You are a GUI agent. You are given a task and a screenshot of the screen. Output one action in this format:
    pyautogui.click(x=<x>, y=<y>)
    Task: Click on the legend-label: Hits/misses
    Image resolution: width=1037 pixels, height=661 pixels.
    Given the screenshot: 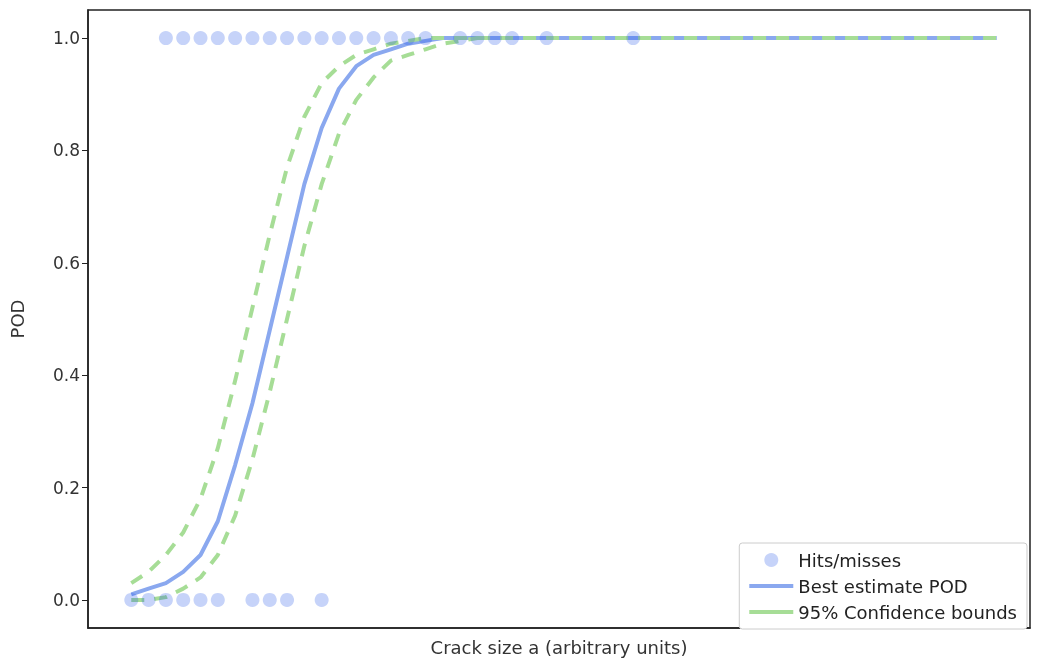 What is the action you would take?
    pyautogui.click(x=850, y=560)
    